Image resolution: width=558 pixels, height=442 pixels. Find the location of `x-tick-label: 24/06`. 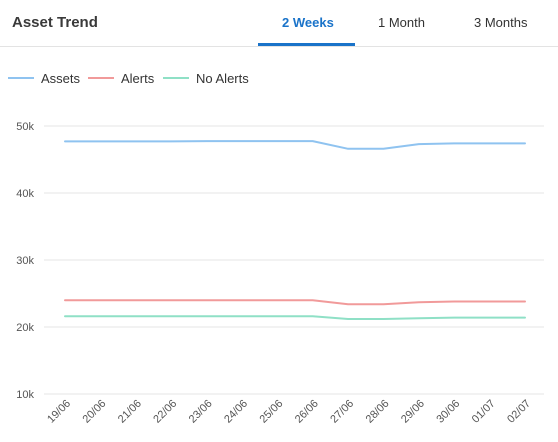

x-tick-label: 24/06 is located at coordinates (236, 412).